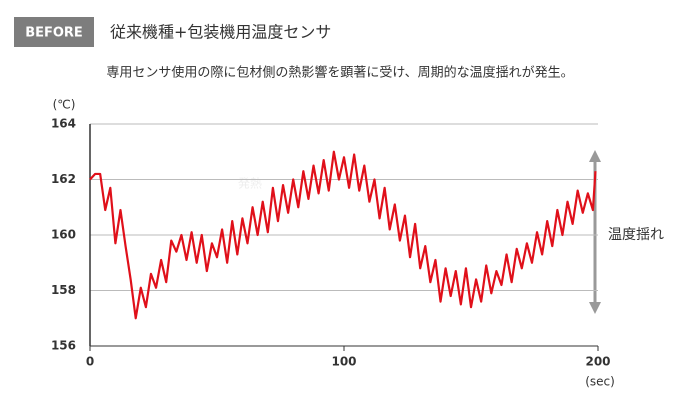 The image size is (700, 420). What do you see at coordinates (63, 124) in the screenshot?
I see `y-tick-label: 164` at bounding box center [63, 124].